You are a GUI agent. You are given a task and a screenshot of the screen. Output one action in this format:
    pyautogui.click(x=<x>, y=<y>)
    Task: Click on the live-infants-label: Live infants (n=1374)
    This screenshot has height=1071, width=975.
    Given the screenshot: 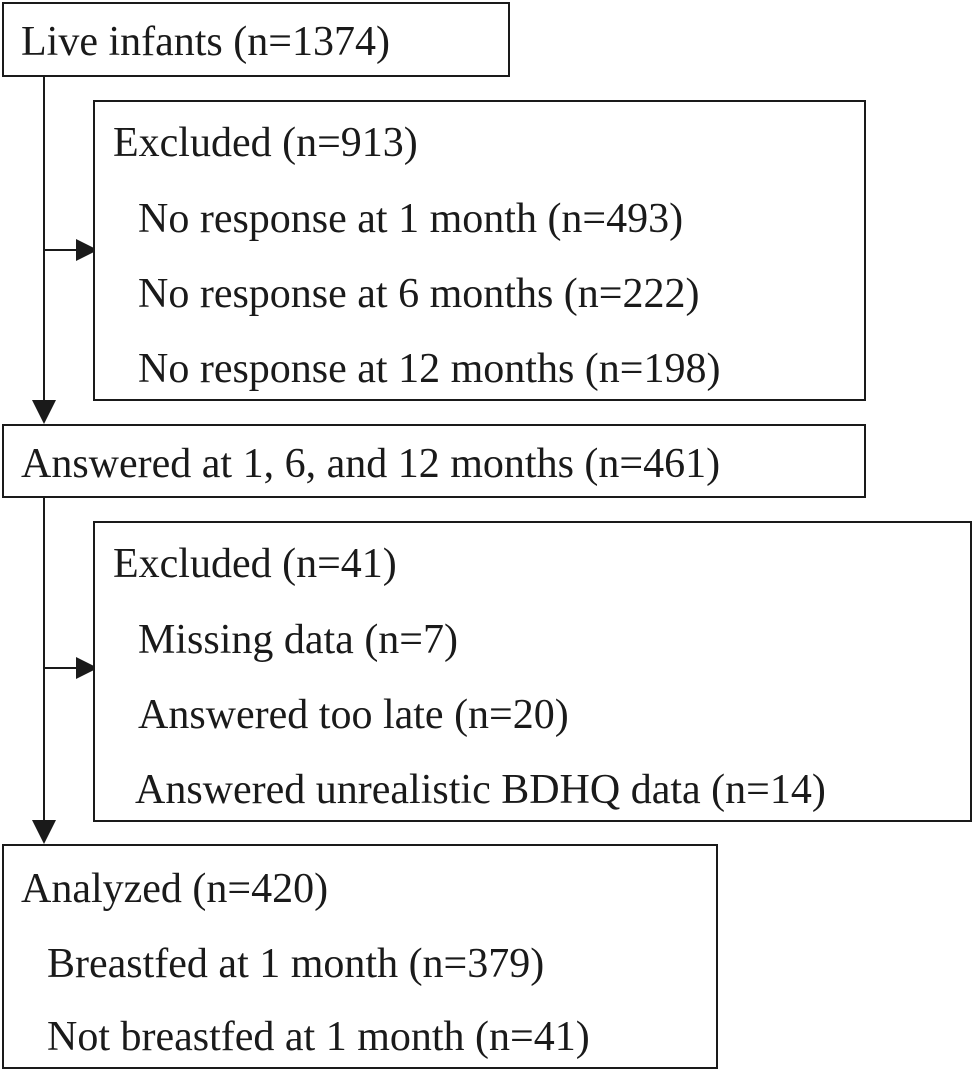 What is the action you would take?
    pyautogui.click(x=205, y=42)
    